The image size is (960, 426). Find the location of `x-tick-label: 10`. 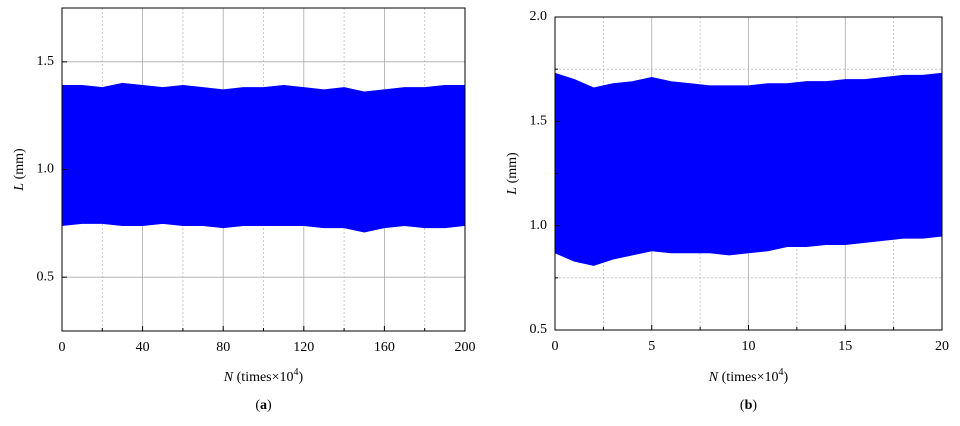

x-tick-label: 10 is located at coordinates (749, 346).